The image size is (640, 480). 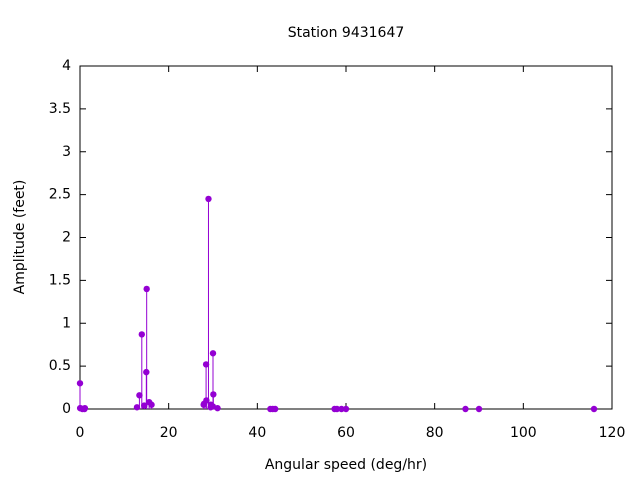 I want to click on chart-title: Station 9431647, so click(x=346, y=33).